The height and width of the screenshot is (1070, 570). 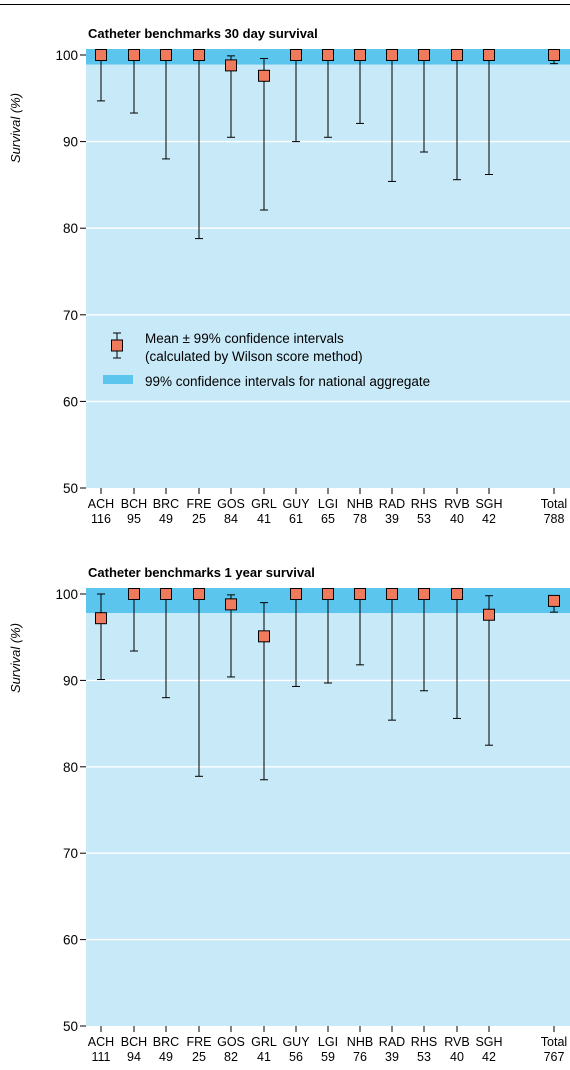 I want to click on category-count-bch: 94, so click(x=134, y=1057).